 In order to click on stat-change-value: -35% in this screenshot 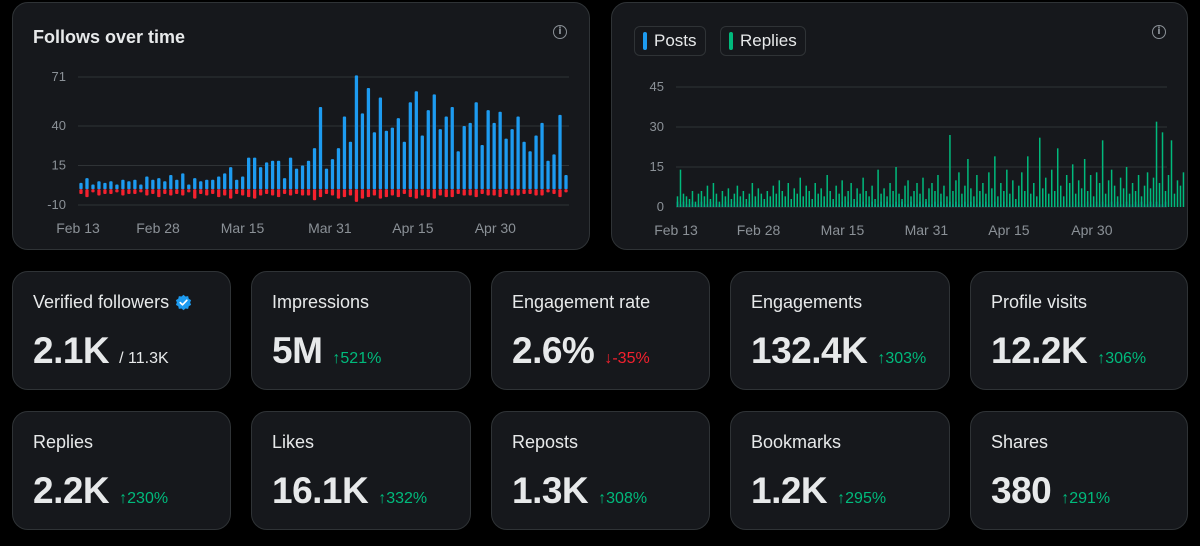, I will do `click(631, 358)`.